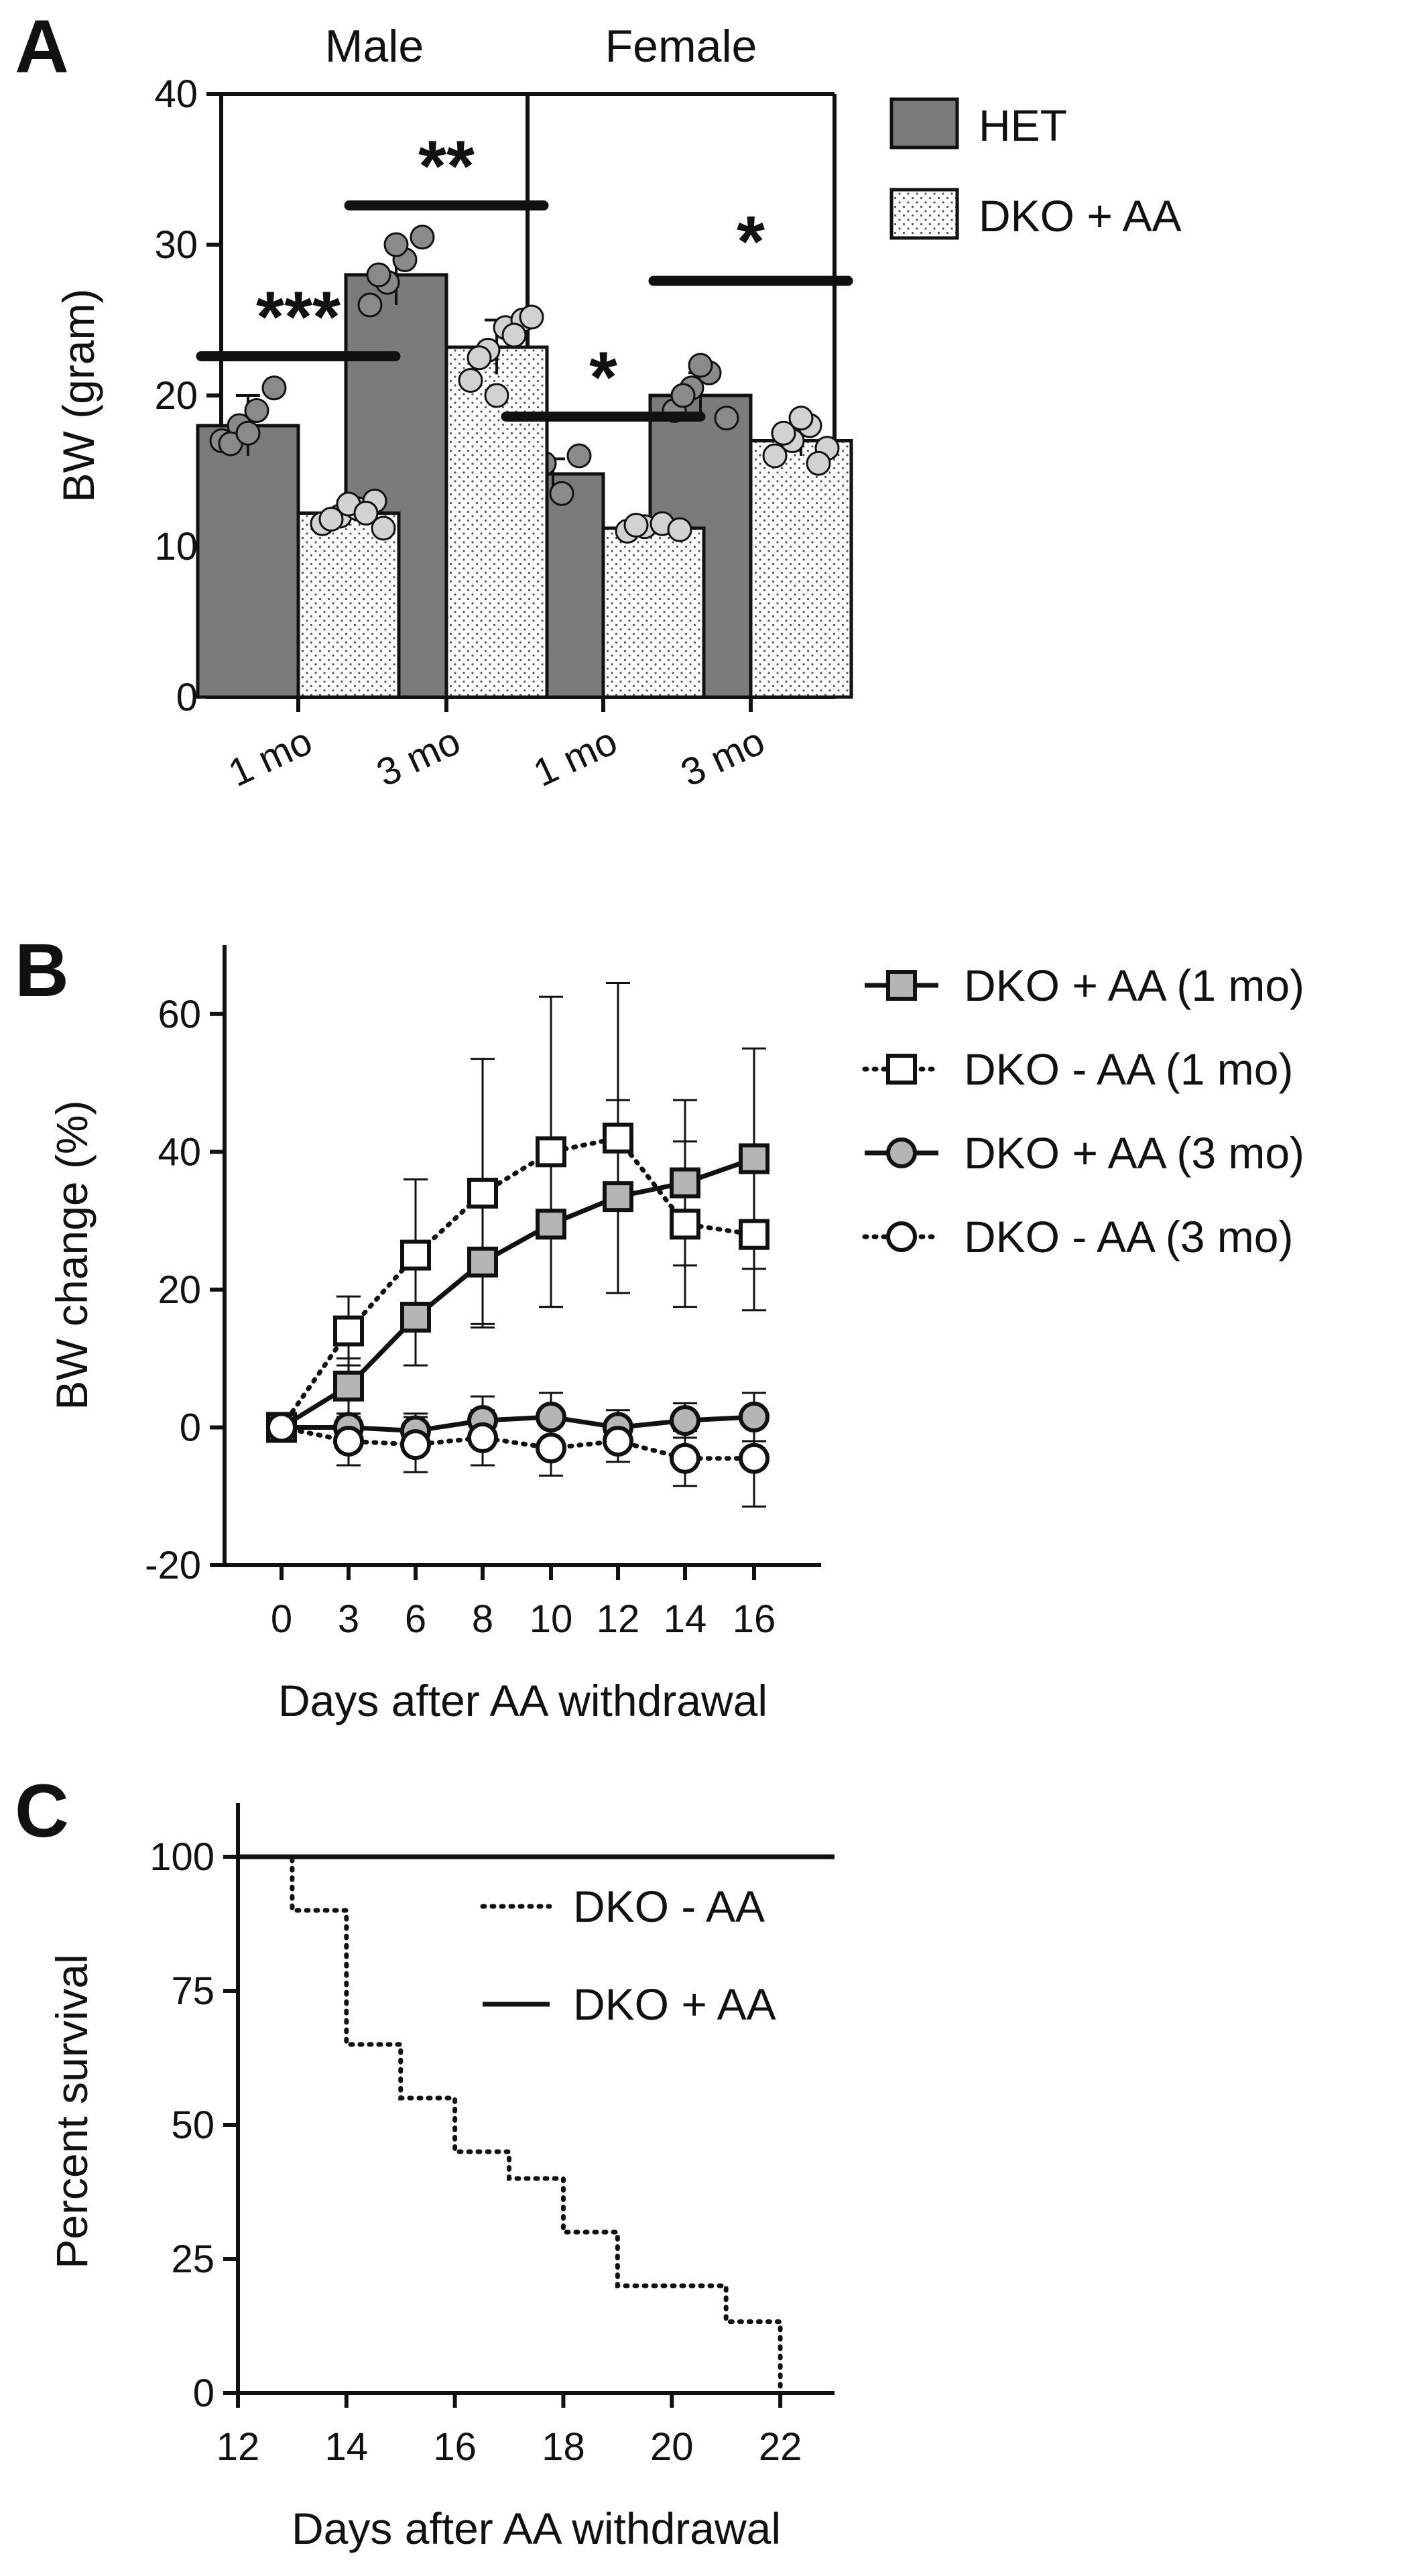 The height and width of the screenshot is (2576, 1417). I want to click on panel-a-y-tick-label: 40, so click(176, 94).